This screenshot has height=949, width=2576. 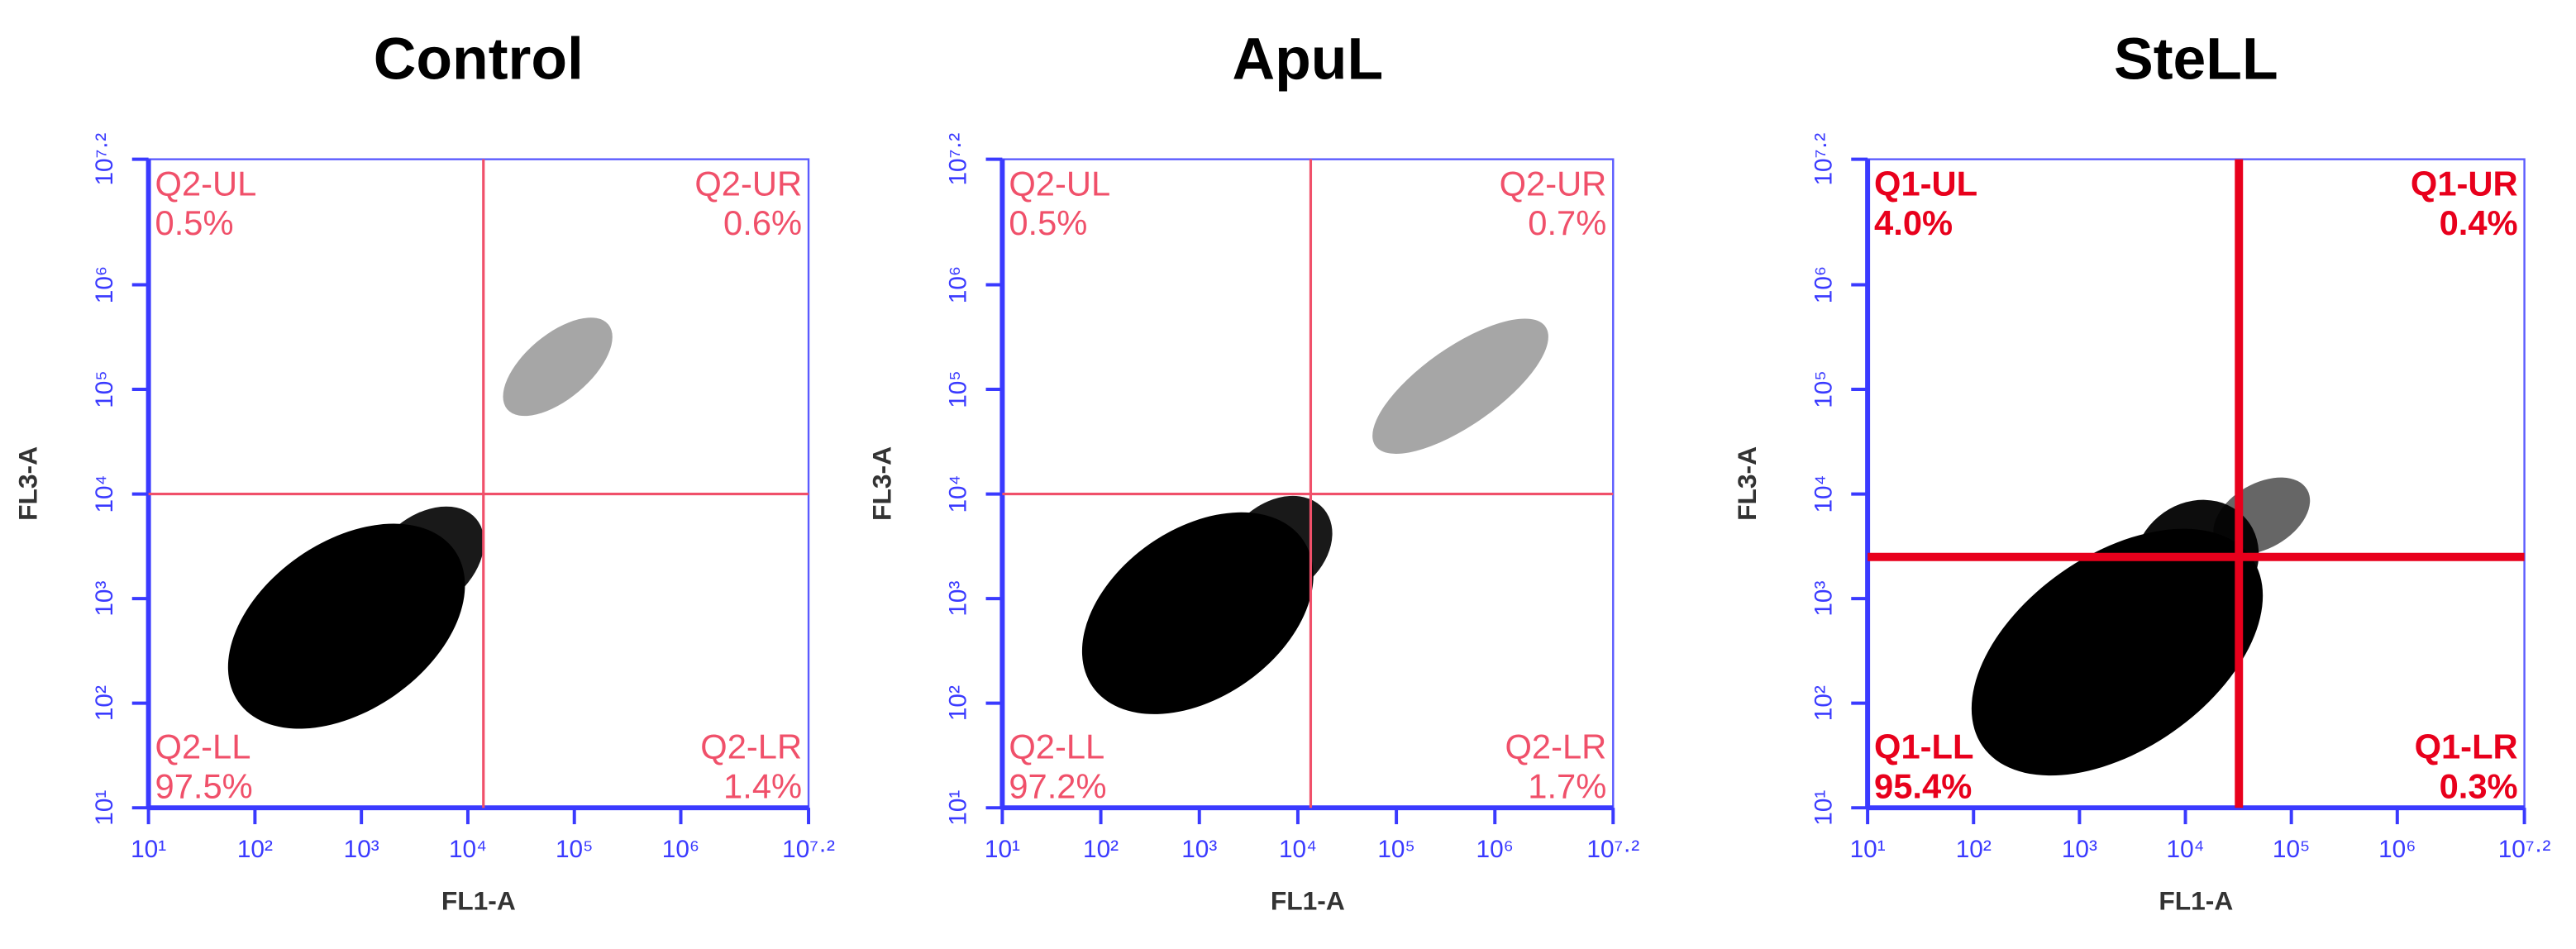 I want to click on chart-title: SteLL, so click(x=2196, y=59).